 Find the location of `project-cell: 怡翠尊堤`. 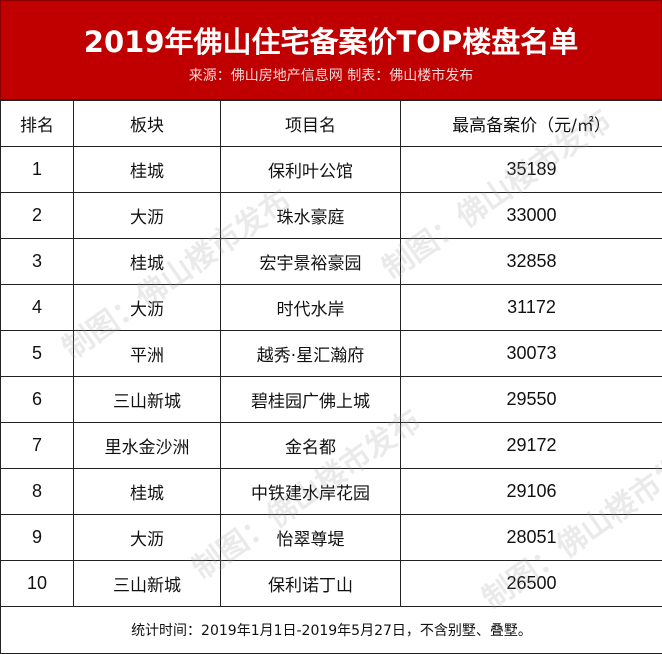

project-cell: 怡翠尊堤 is located at coordinates (311, 538).